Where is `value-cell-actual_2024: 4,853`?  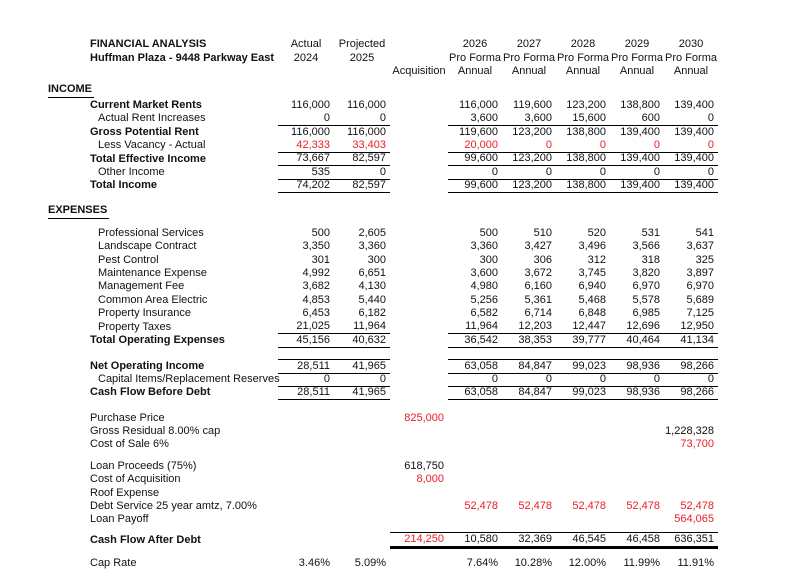 value-cell-actual_2024: 4,853 is located at coordinates (316, 299).